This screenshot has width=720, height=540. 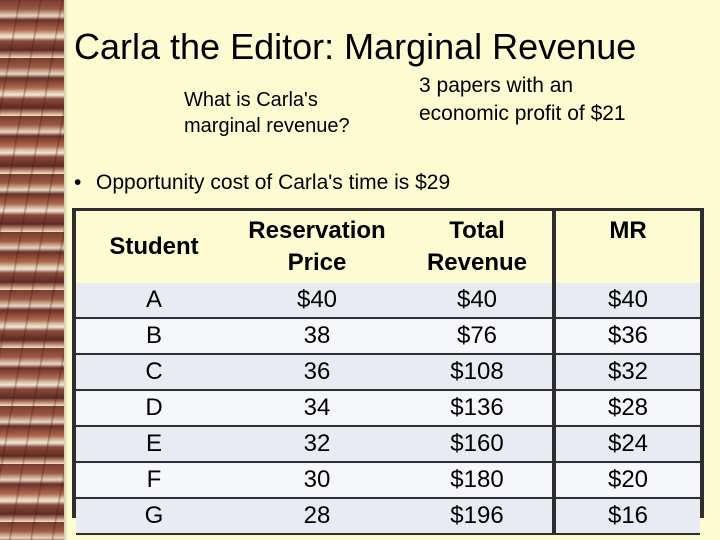 What do you see at coordinates (317, 301) in the screenshot?
I see `cell-price: $40` at bounding box center [317, 301].